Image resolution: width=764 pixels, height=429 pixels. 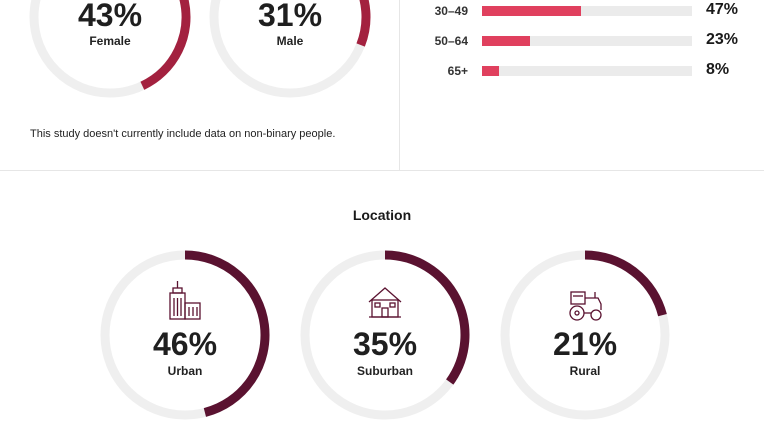 I want to click on donut-label-suburban: Suburban, so click(x=385, y=371).